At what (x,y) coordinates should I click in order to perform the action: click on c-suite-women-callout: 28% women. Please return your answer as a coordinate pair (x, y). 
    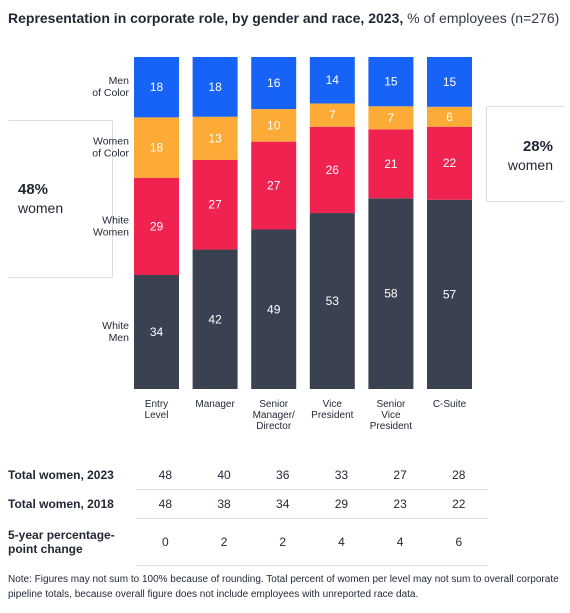
    Looking at the image, I should click on (525, 154).